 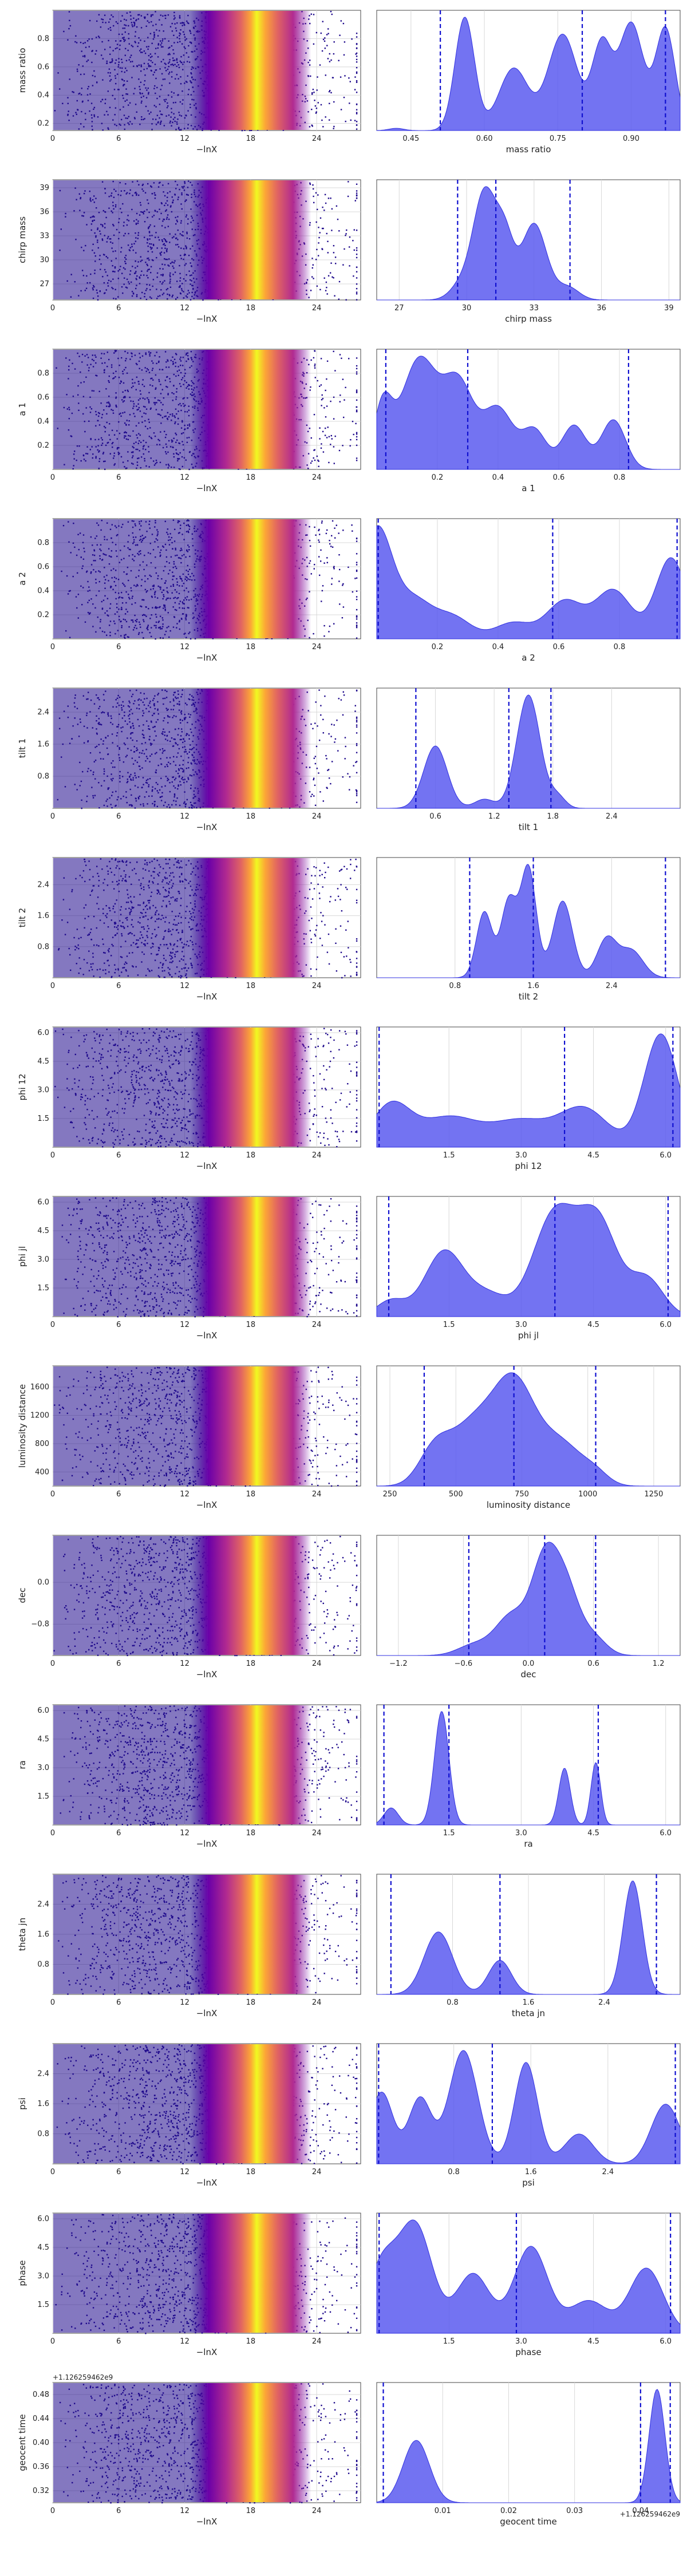 What do you see at coordinates (130, 409) in the screenshot?
I see `dense-region` at bounding box center [130, 409].